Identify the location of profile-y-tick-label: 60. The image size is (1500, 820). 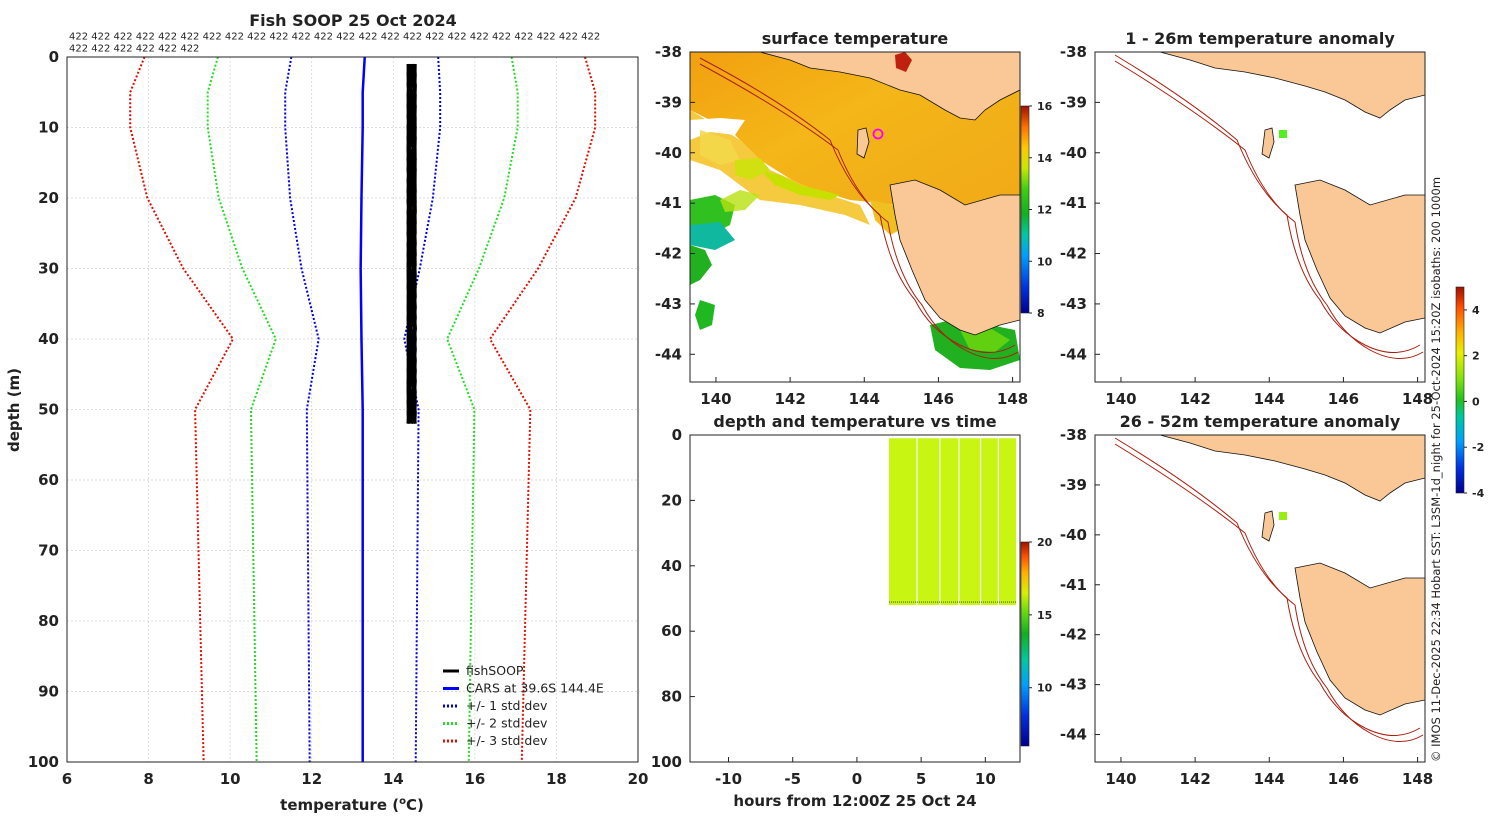
(48, 480).